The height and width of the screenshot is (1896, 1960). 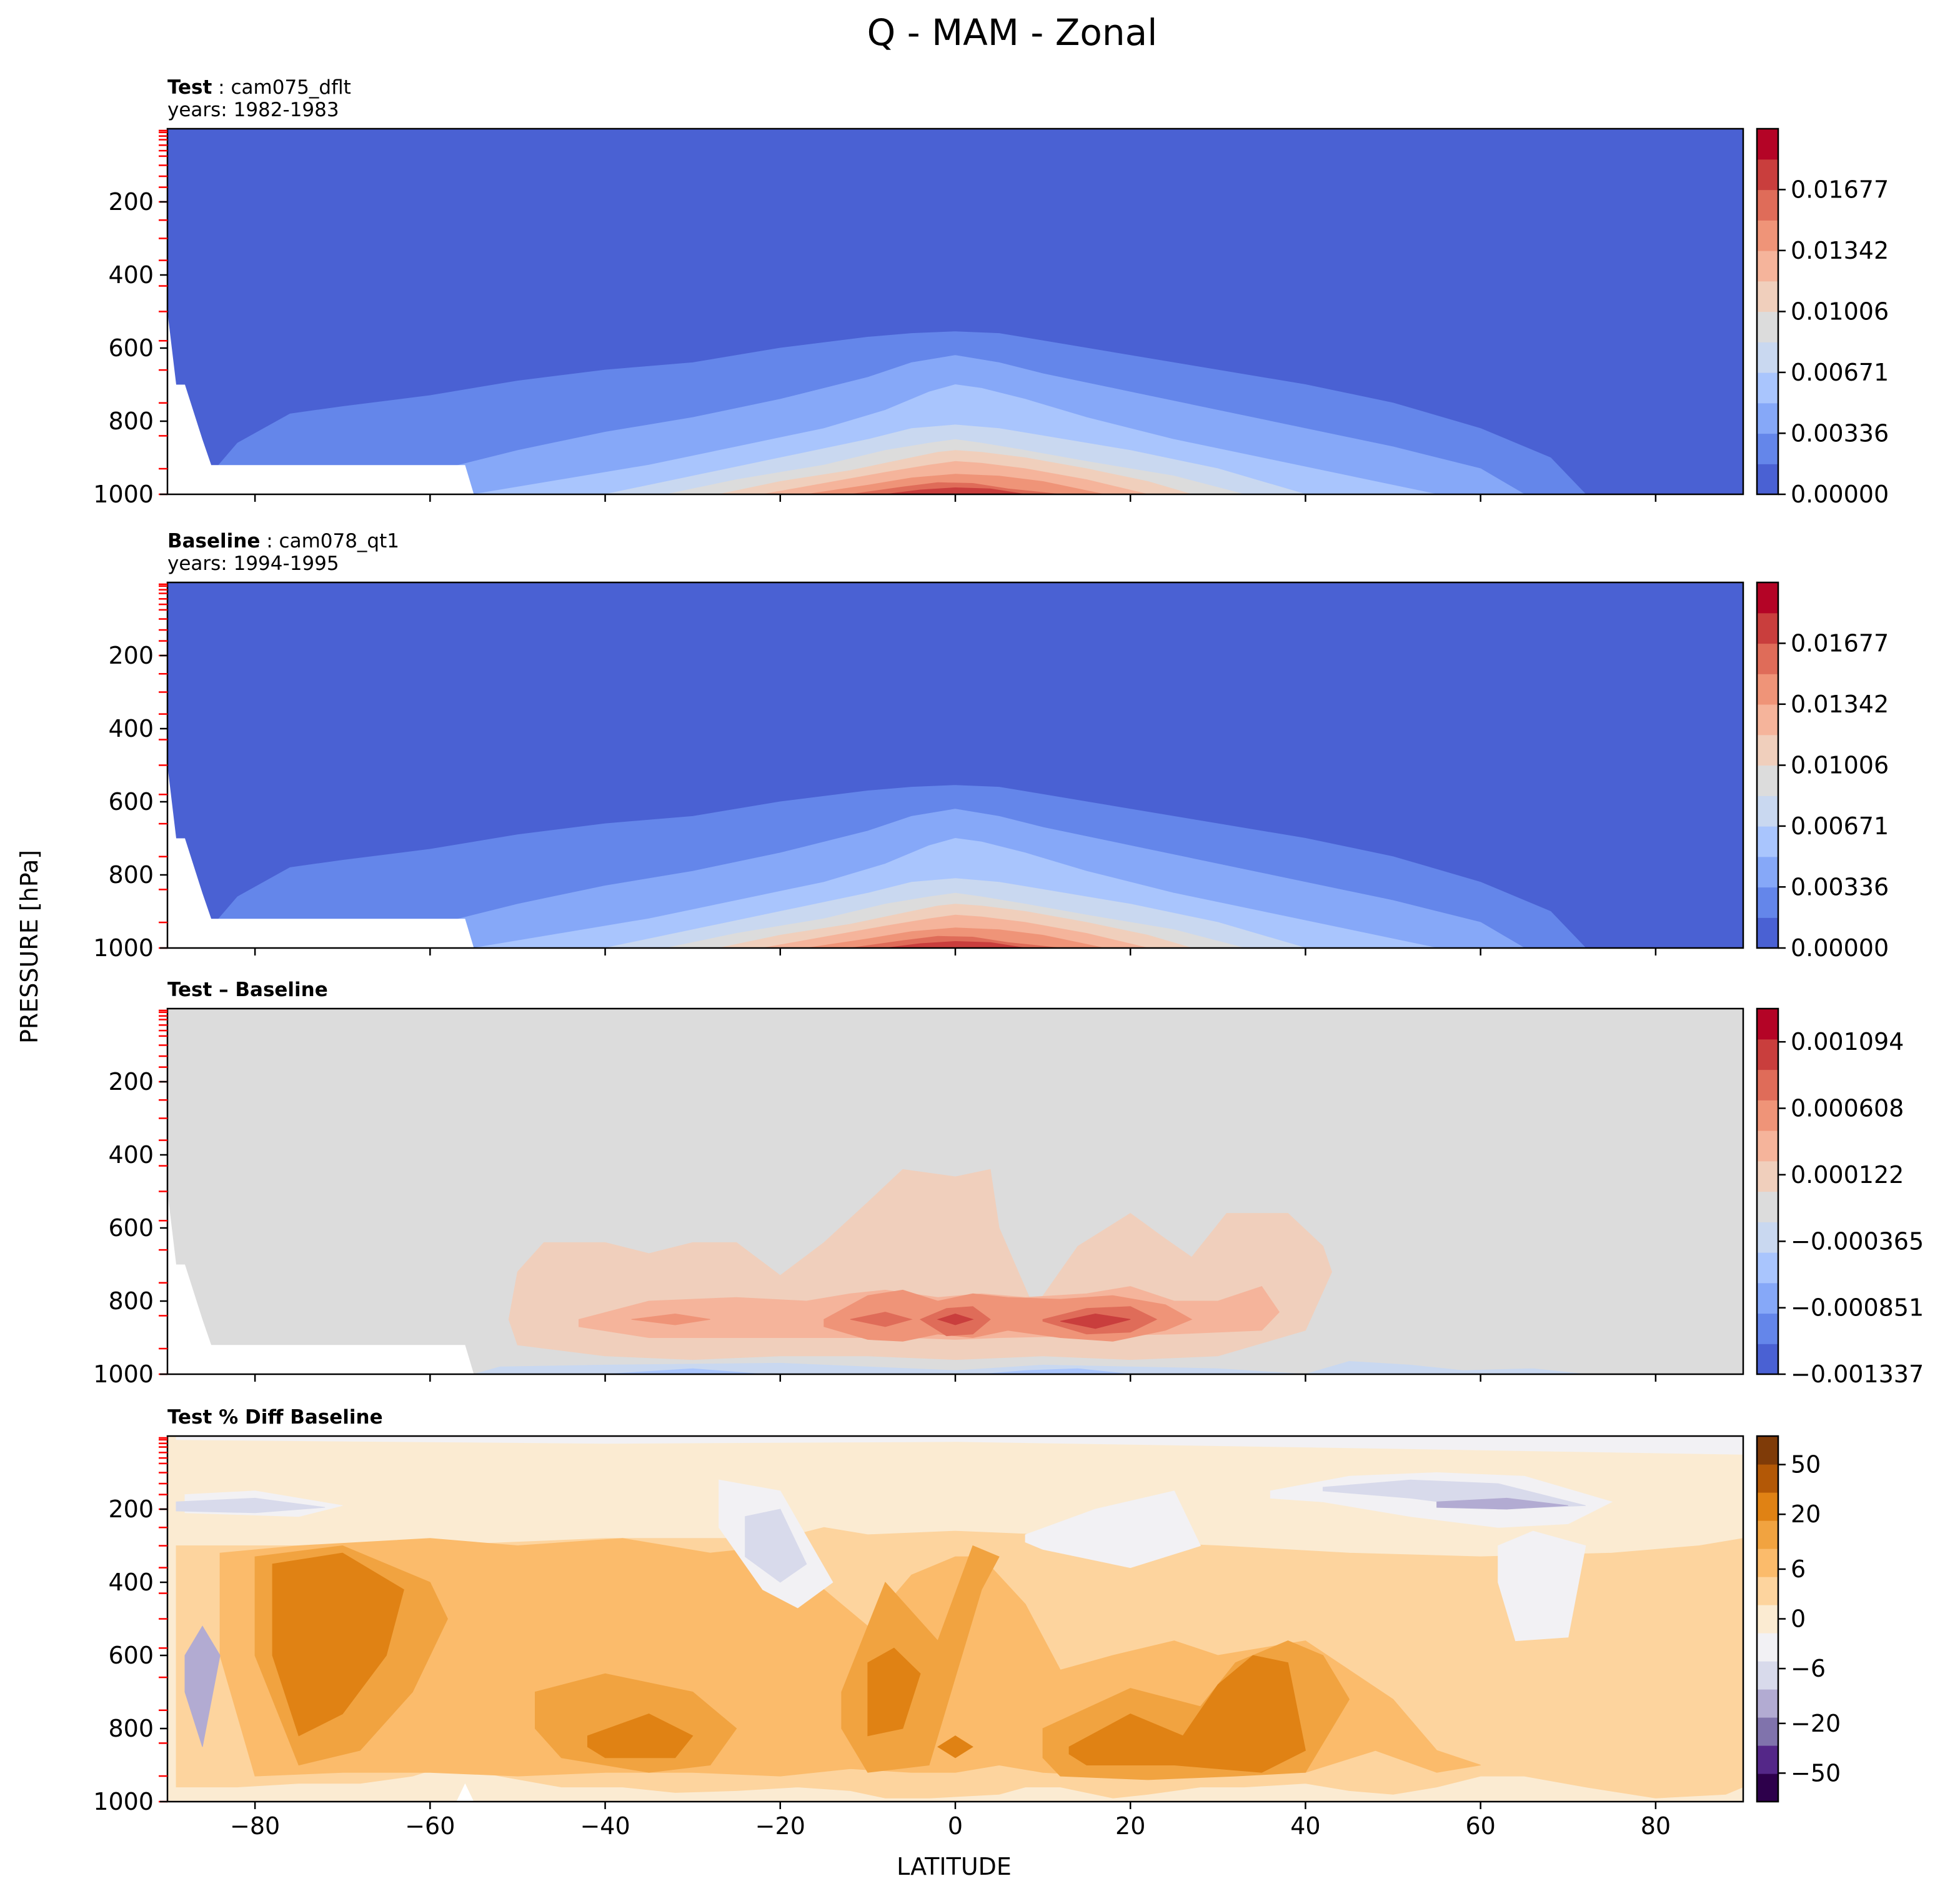 What do you see at coordinates (275, 1418) in the screenshot?
I see `panel-name: Test % Diff Baseline` at bounding box center [275, 1418].